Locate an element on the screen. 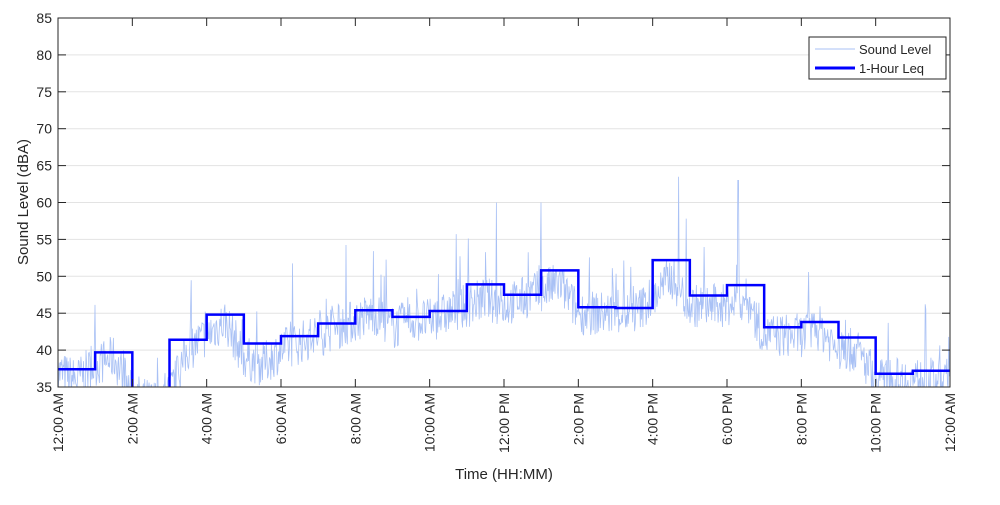 Image resolution: width=1000 pixels, height=505 pixels. x-tick-label: 6:00 PM is located at coordinates (727, 419).